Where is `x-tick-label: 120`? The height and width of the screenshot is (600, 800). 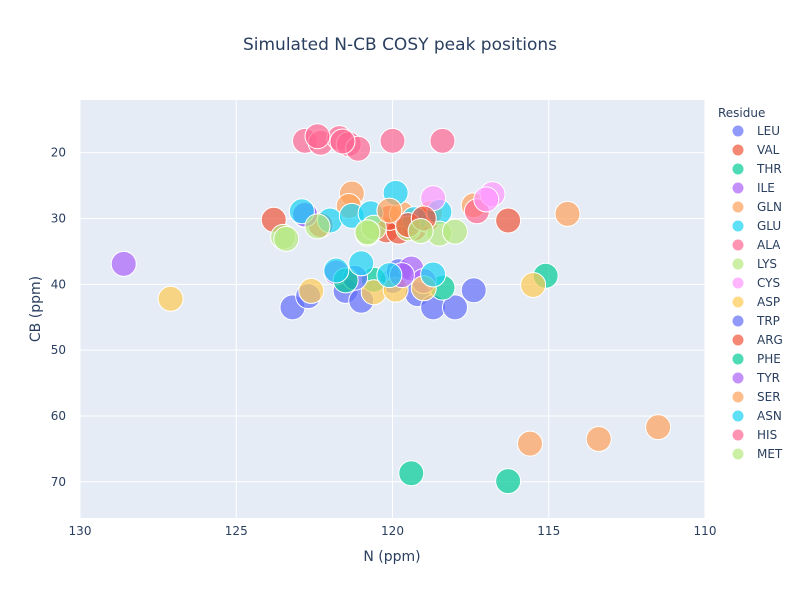 x-tick-label: 120 is located at coordinates (392, 531).